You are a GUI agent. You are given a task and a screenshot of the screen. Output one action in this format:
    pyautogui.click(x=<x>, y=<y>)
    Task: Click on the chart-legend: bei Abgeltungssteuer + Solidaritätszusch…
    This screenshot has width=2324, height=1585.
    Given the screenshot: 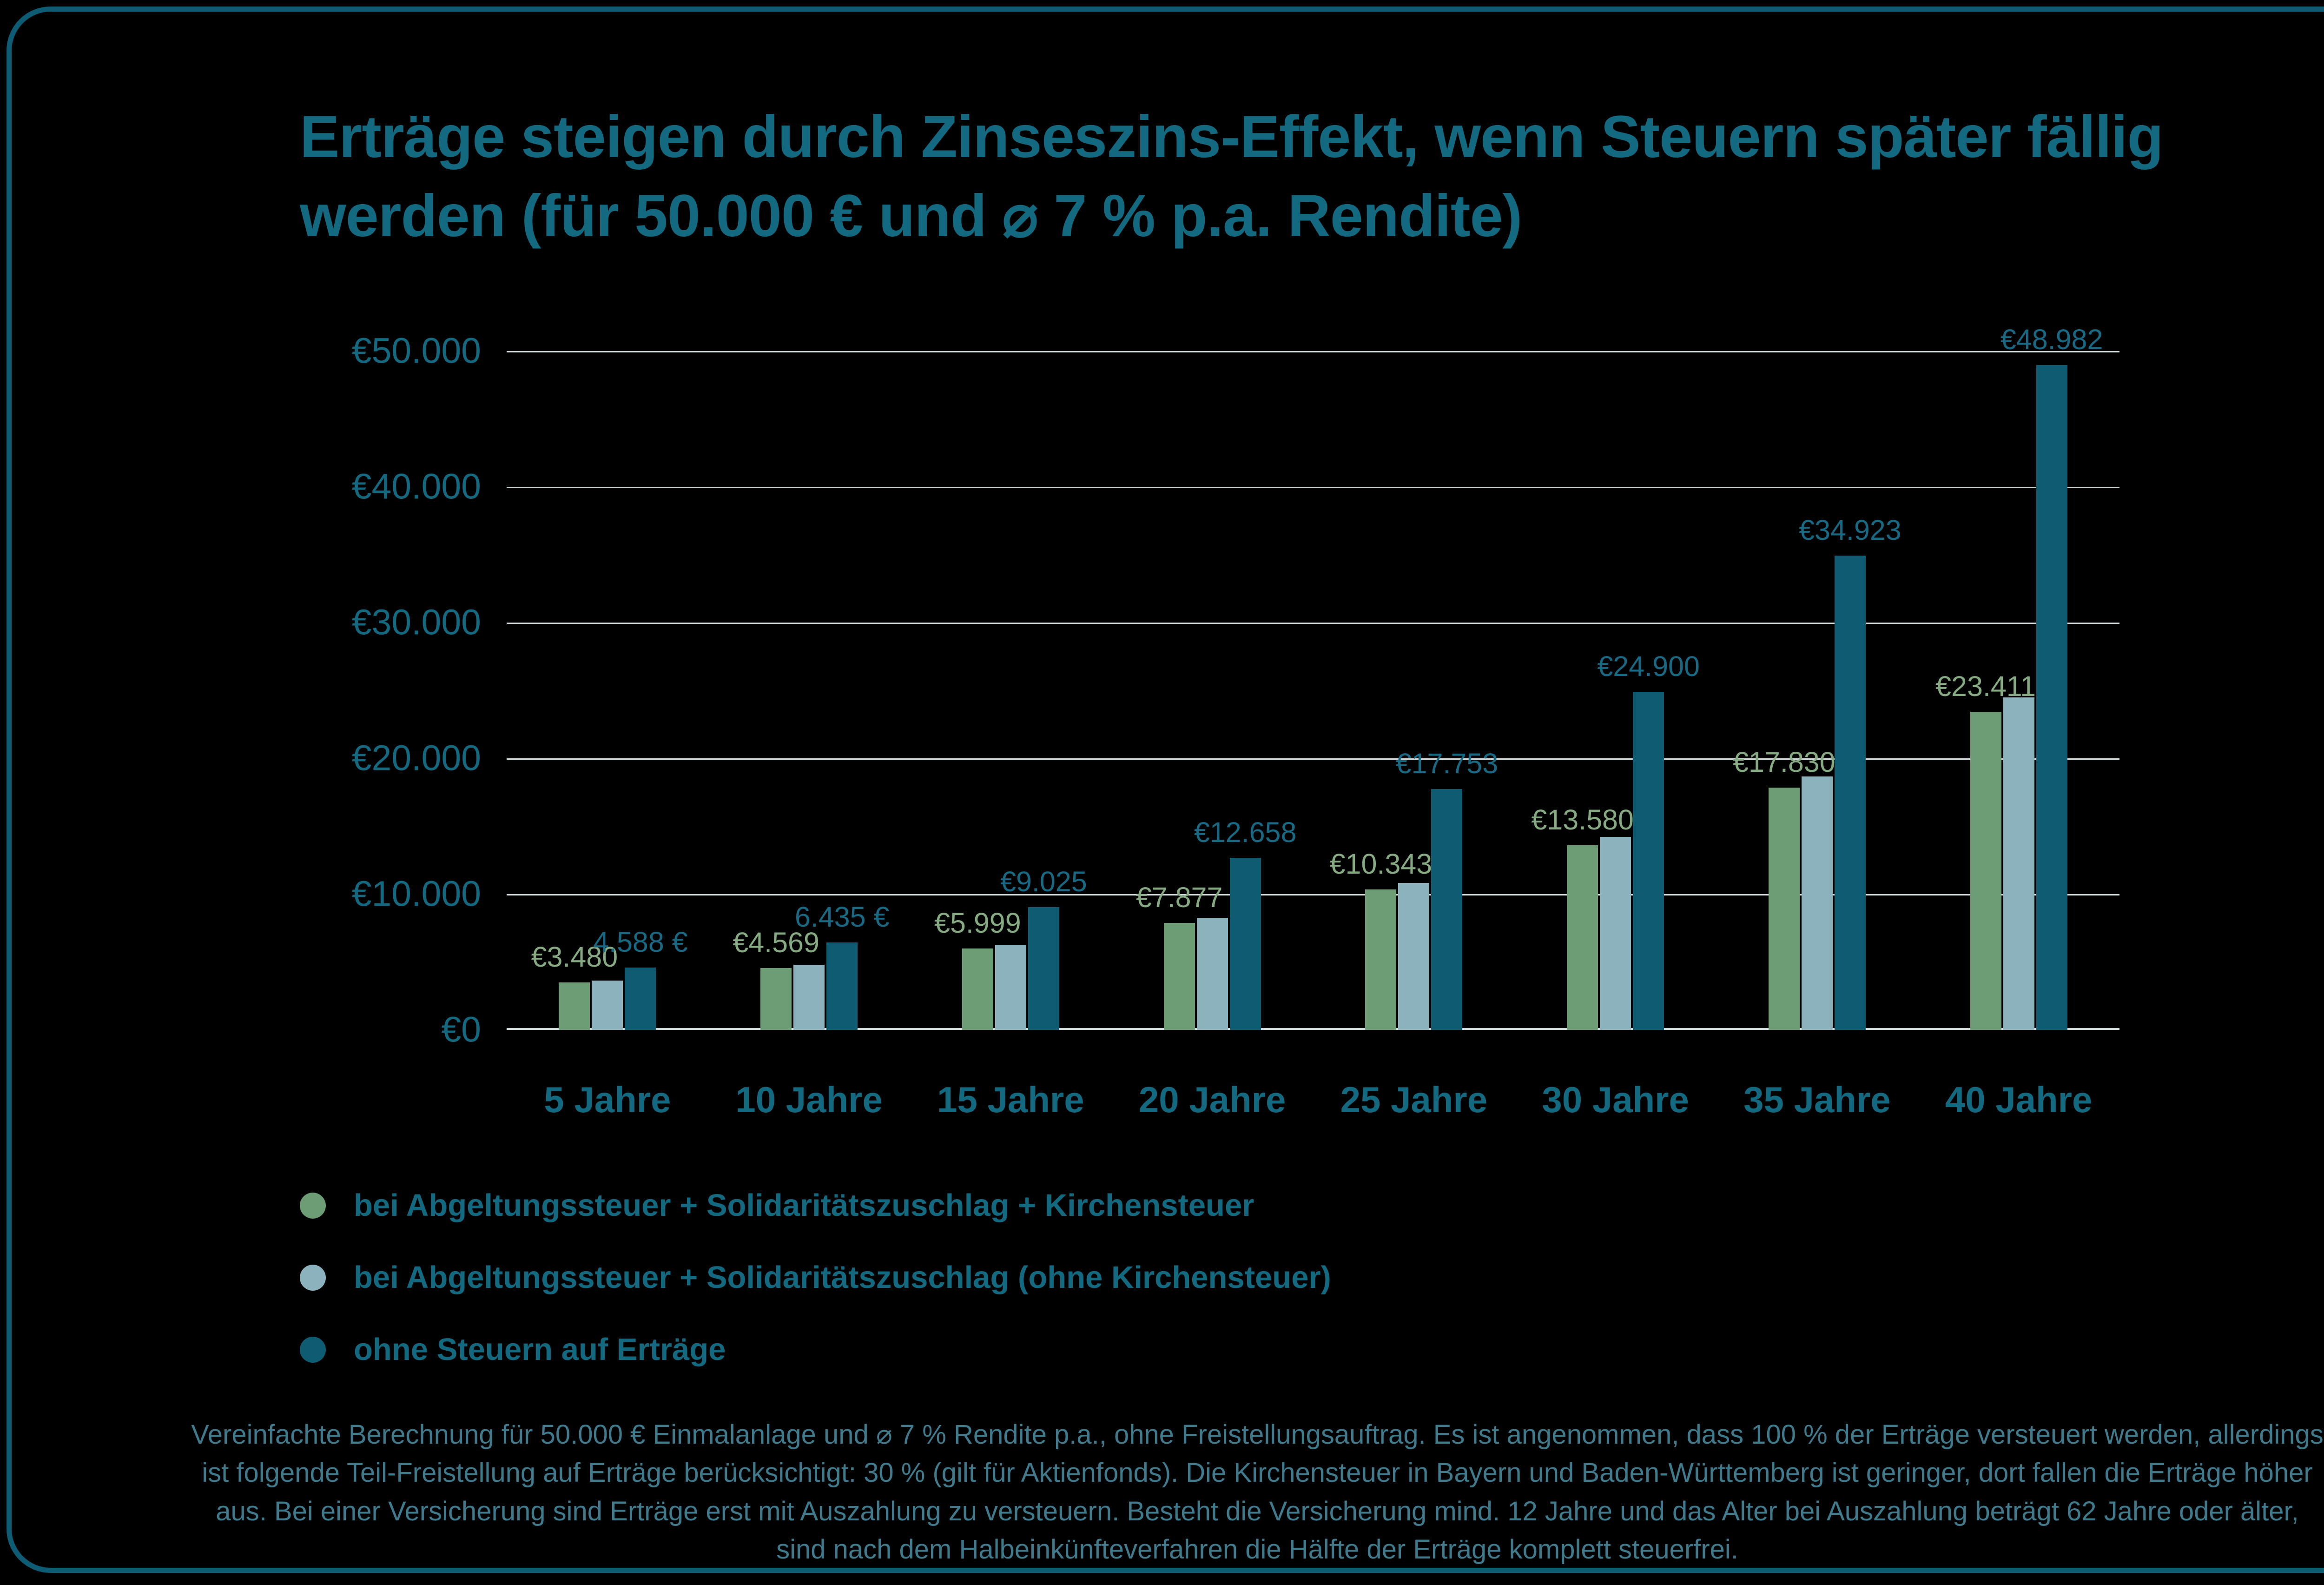 What is the action you would take?
    pyautogui.click(x=1136, y=1277)
    